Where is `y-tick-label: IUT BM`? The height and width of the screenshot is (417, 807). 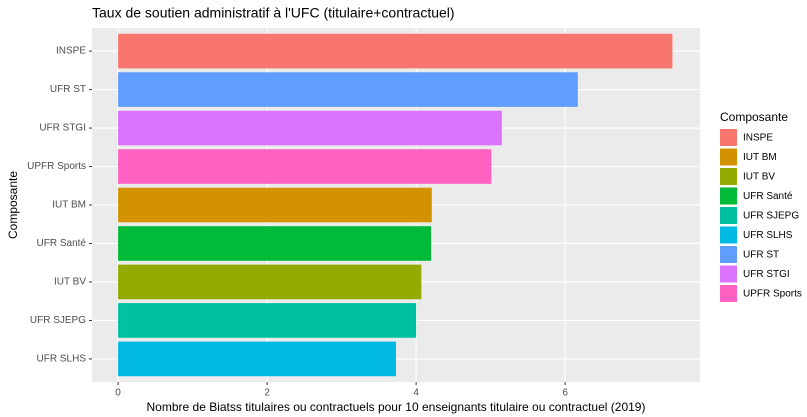 y-tick-label: IUT BM is located at coordinates (69, 205).